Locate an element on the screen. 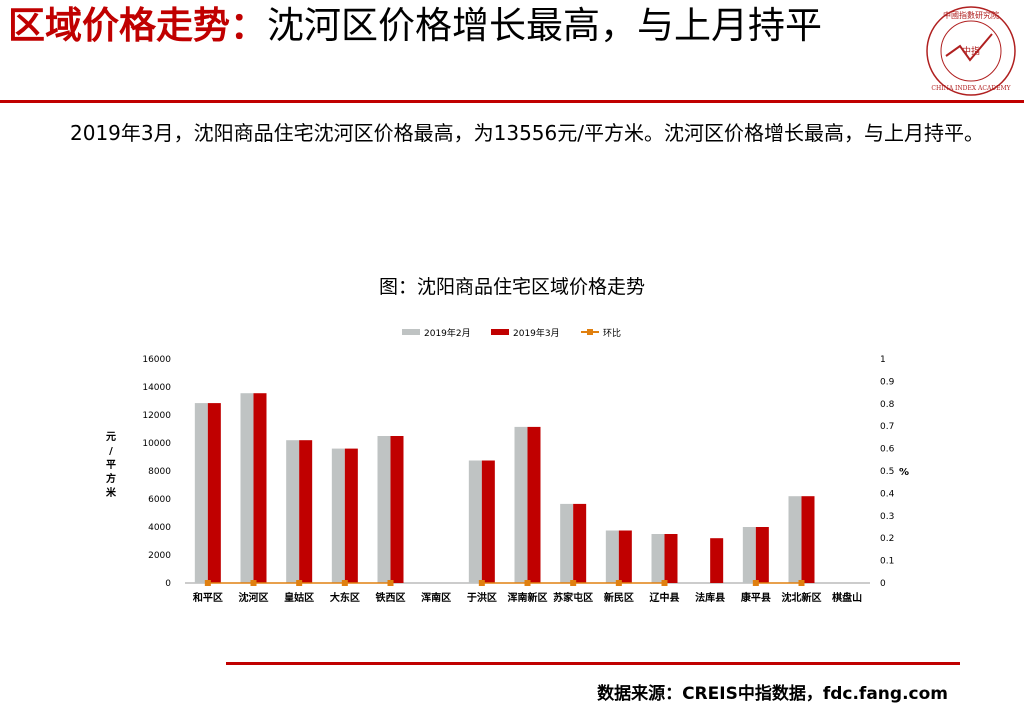  y-tick-label: 8000 is located at coordinates (159, 472).